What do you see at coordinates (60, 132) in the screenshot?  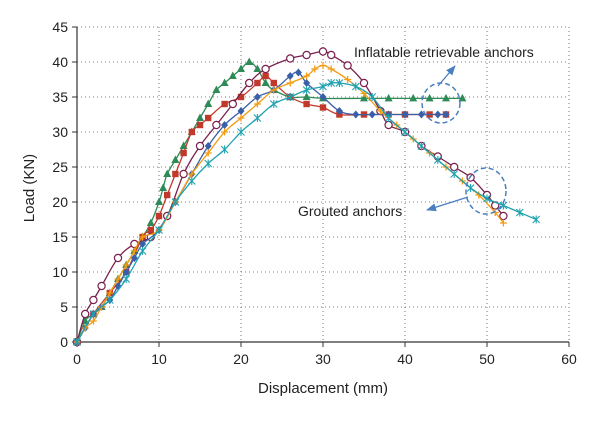 I see `y-tick-label: 30` at bounding box center [60, 132].